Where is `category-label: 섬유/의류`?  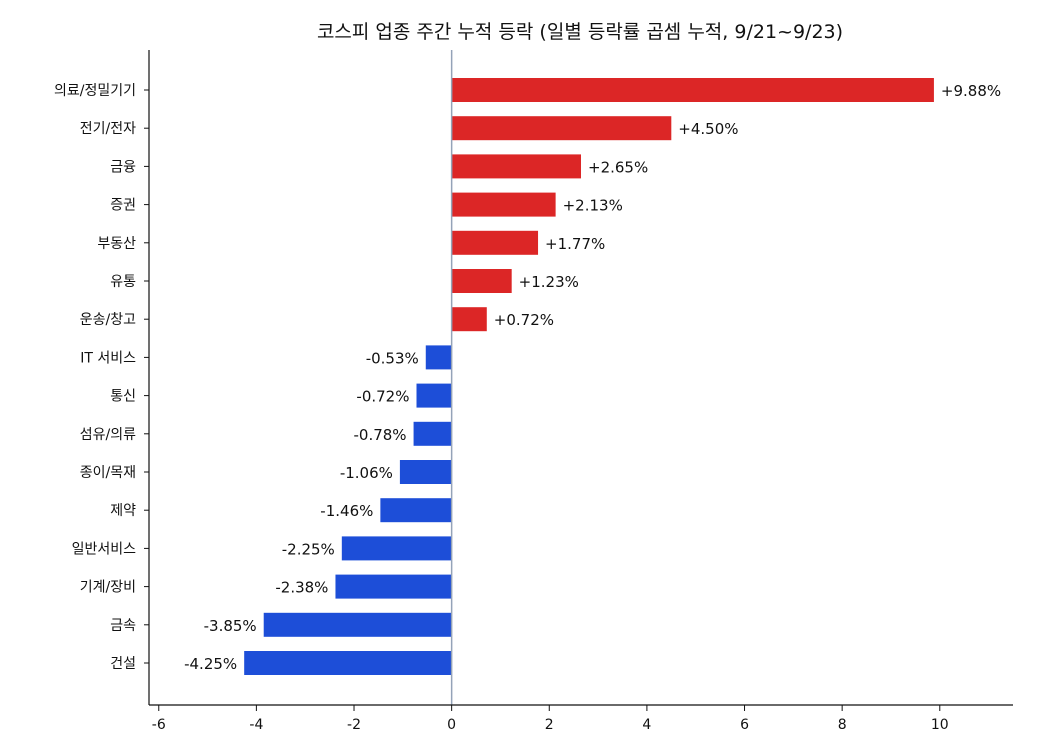 category-label: 섬유/의류 is located at coordinates (108, 435).